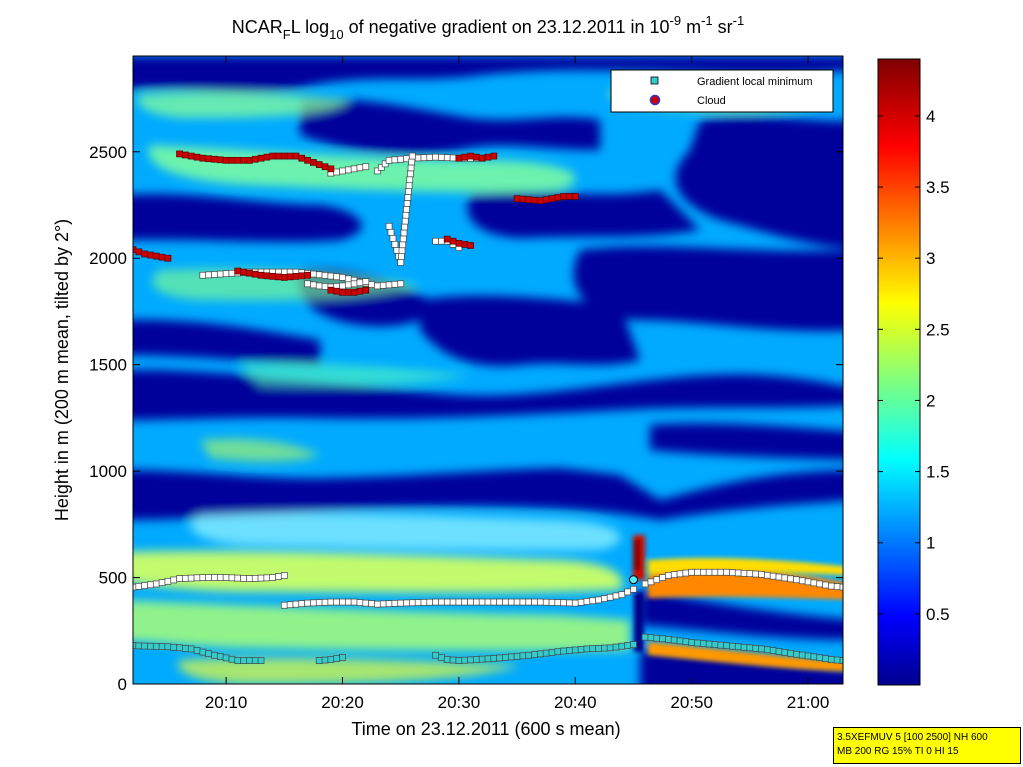 The width and height of the screenshot is (1023, 767). Describe the element at coordinates (226, 342) in the screenshot. I see `heatmap-low-band-g` at that location.